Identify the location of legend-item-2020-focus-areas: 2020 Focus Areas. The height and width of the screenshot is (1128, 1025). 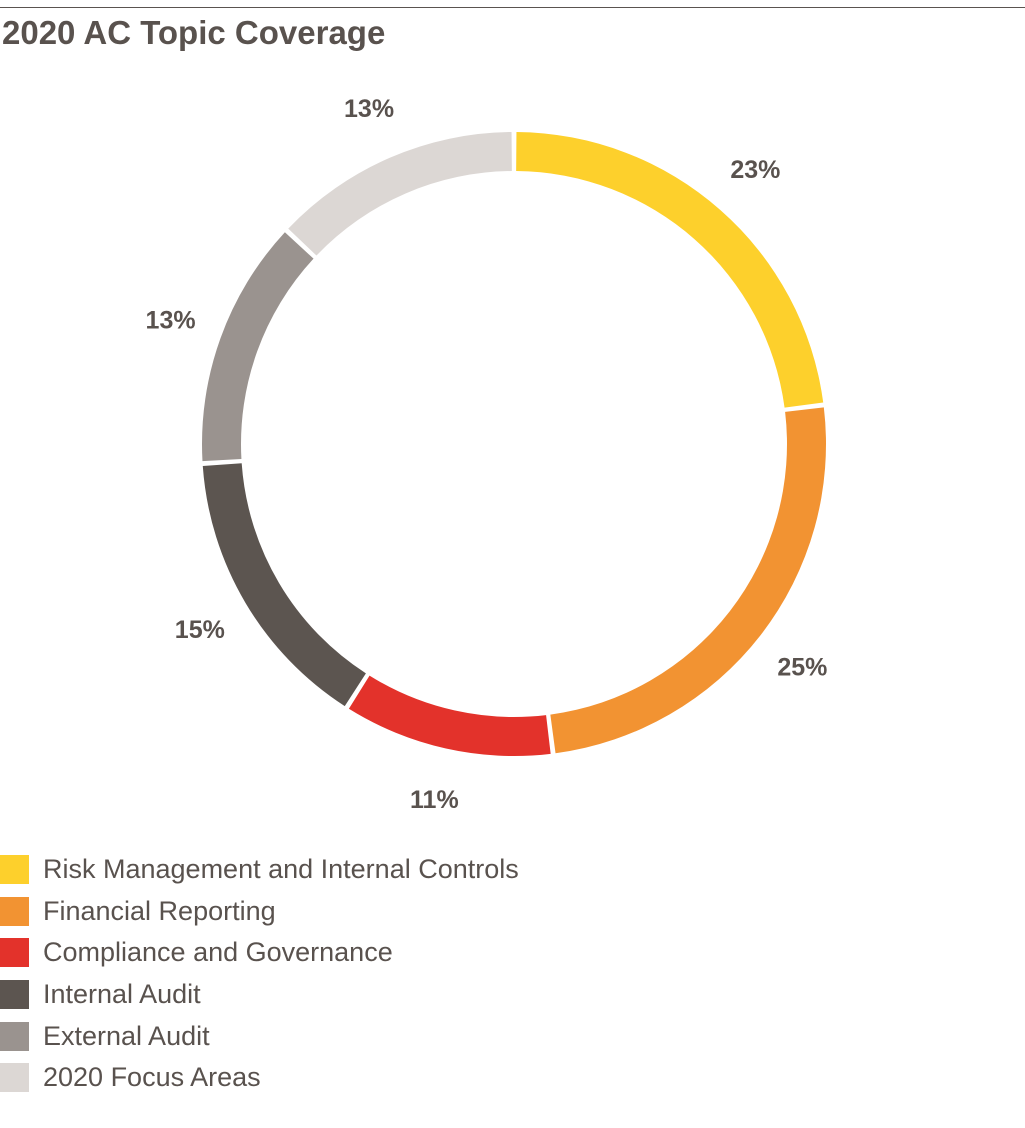
(259, 1078).